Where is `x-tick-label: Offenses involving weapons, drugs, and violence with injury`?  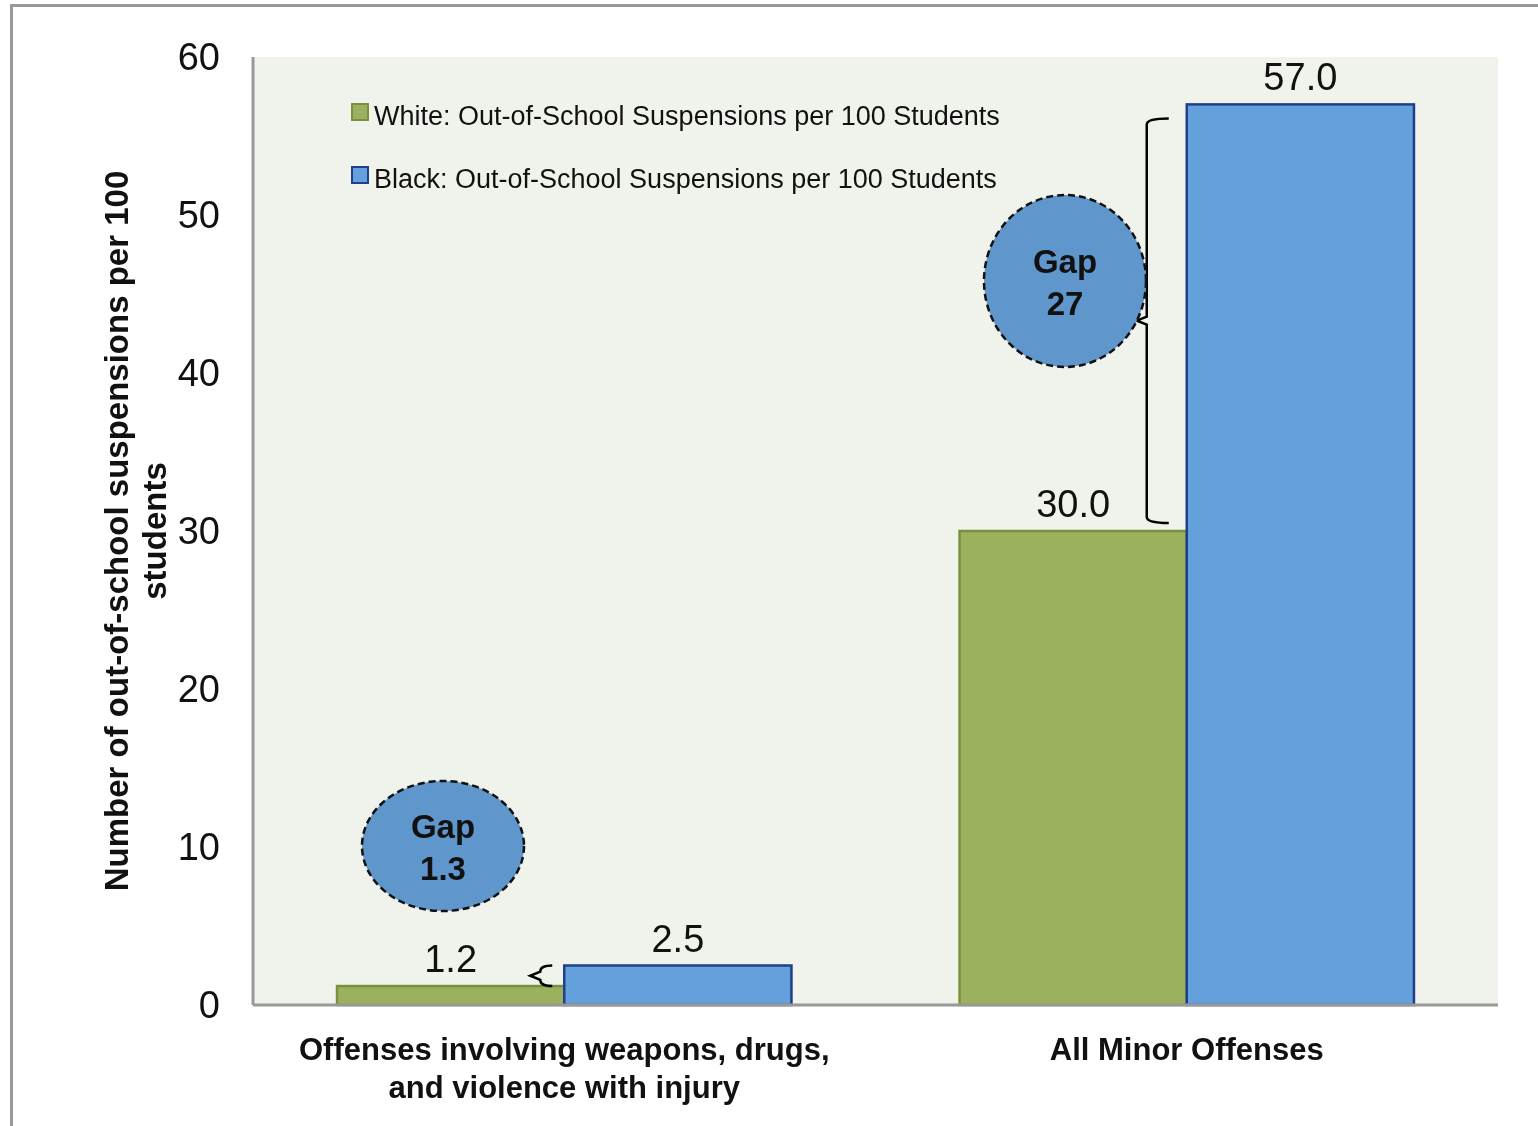
x-tick-label: Offenses involving weapons, drugs, and violence with injury is located at coordinates (564, 1068).